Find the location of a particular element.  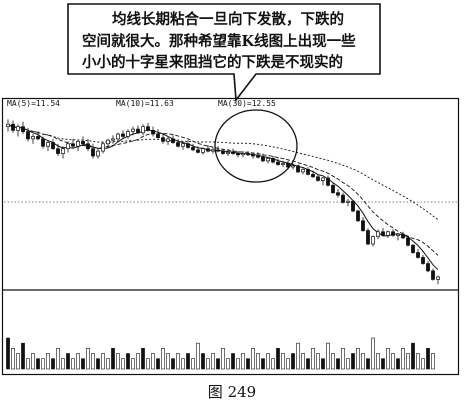

volume-bars is located at coordinates (220, 353).